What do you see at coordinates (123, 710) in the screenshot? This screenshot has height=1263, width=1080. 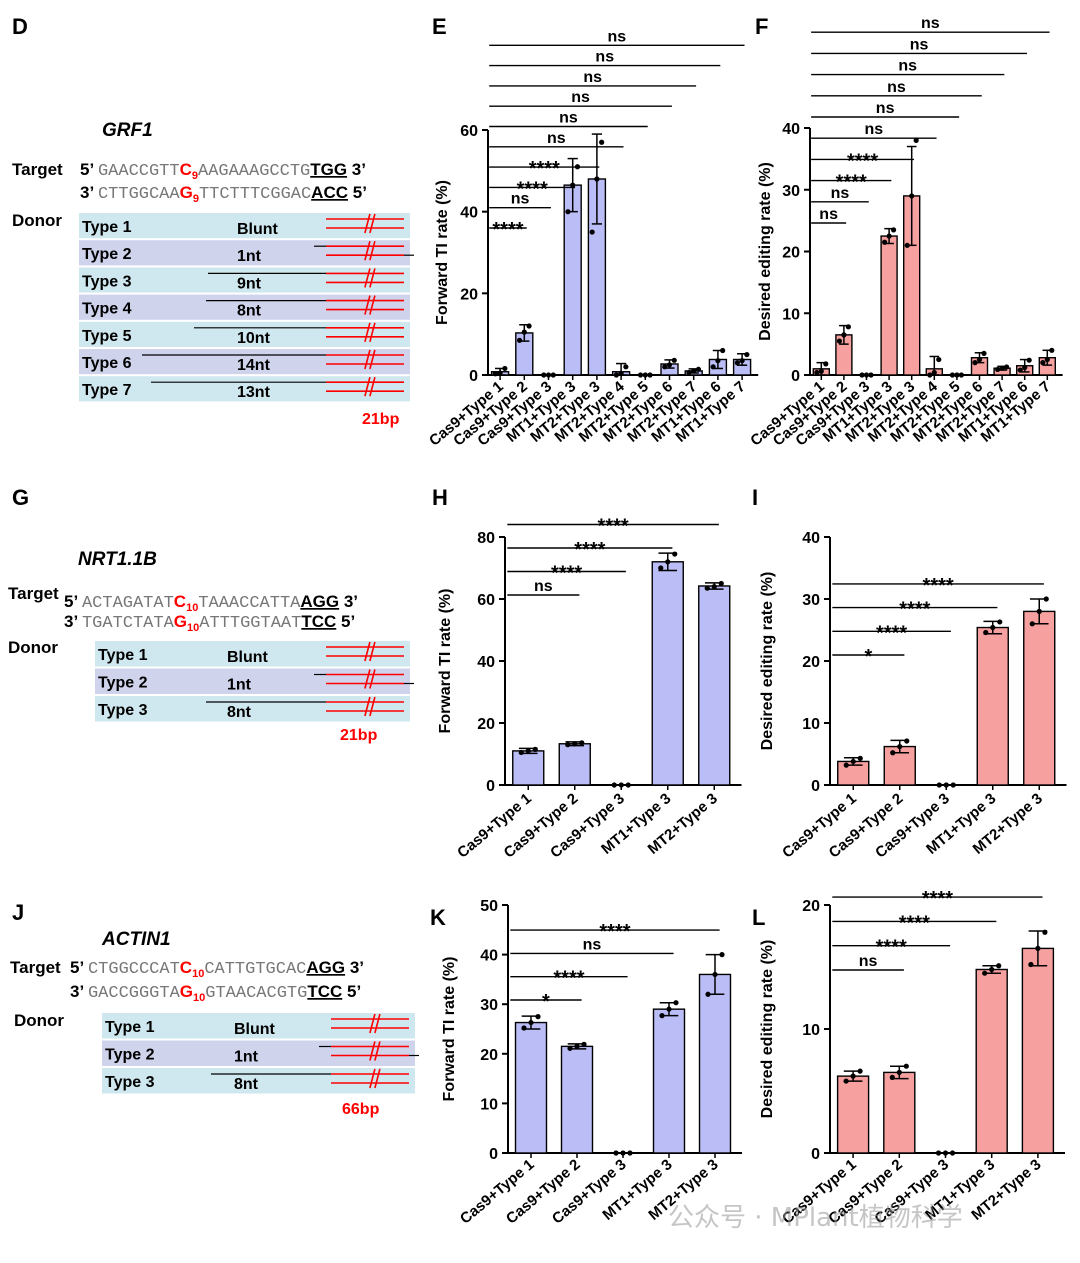 I see `donor-type-label: Type 3` at bounding box center [123, 710].